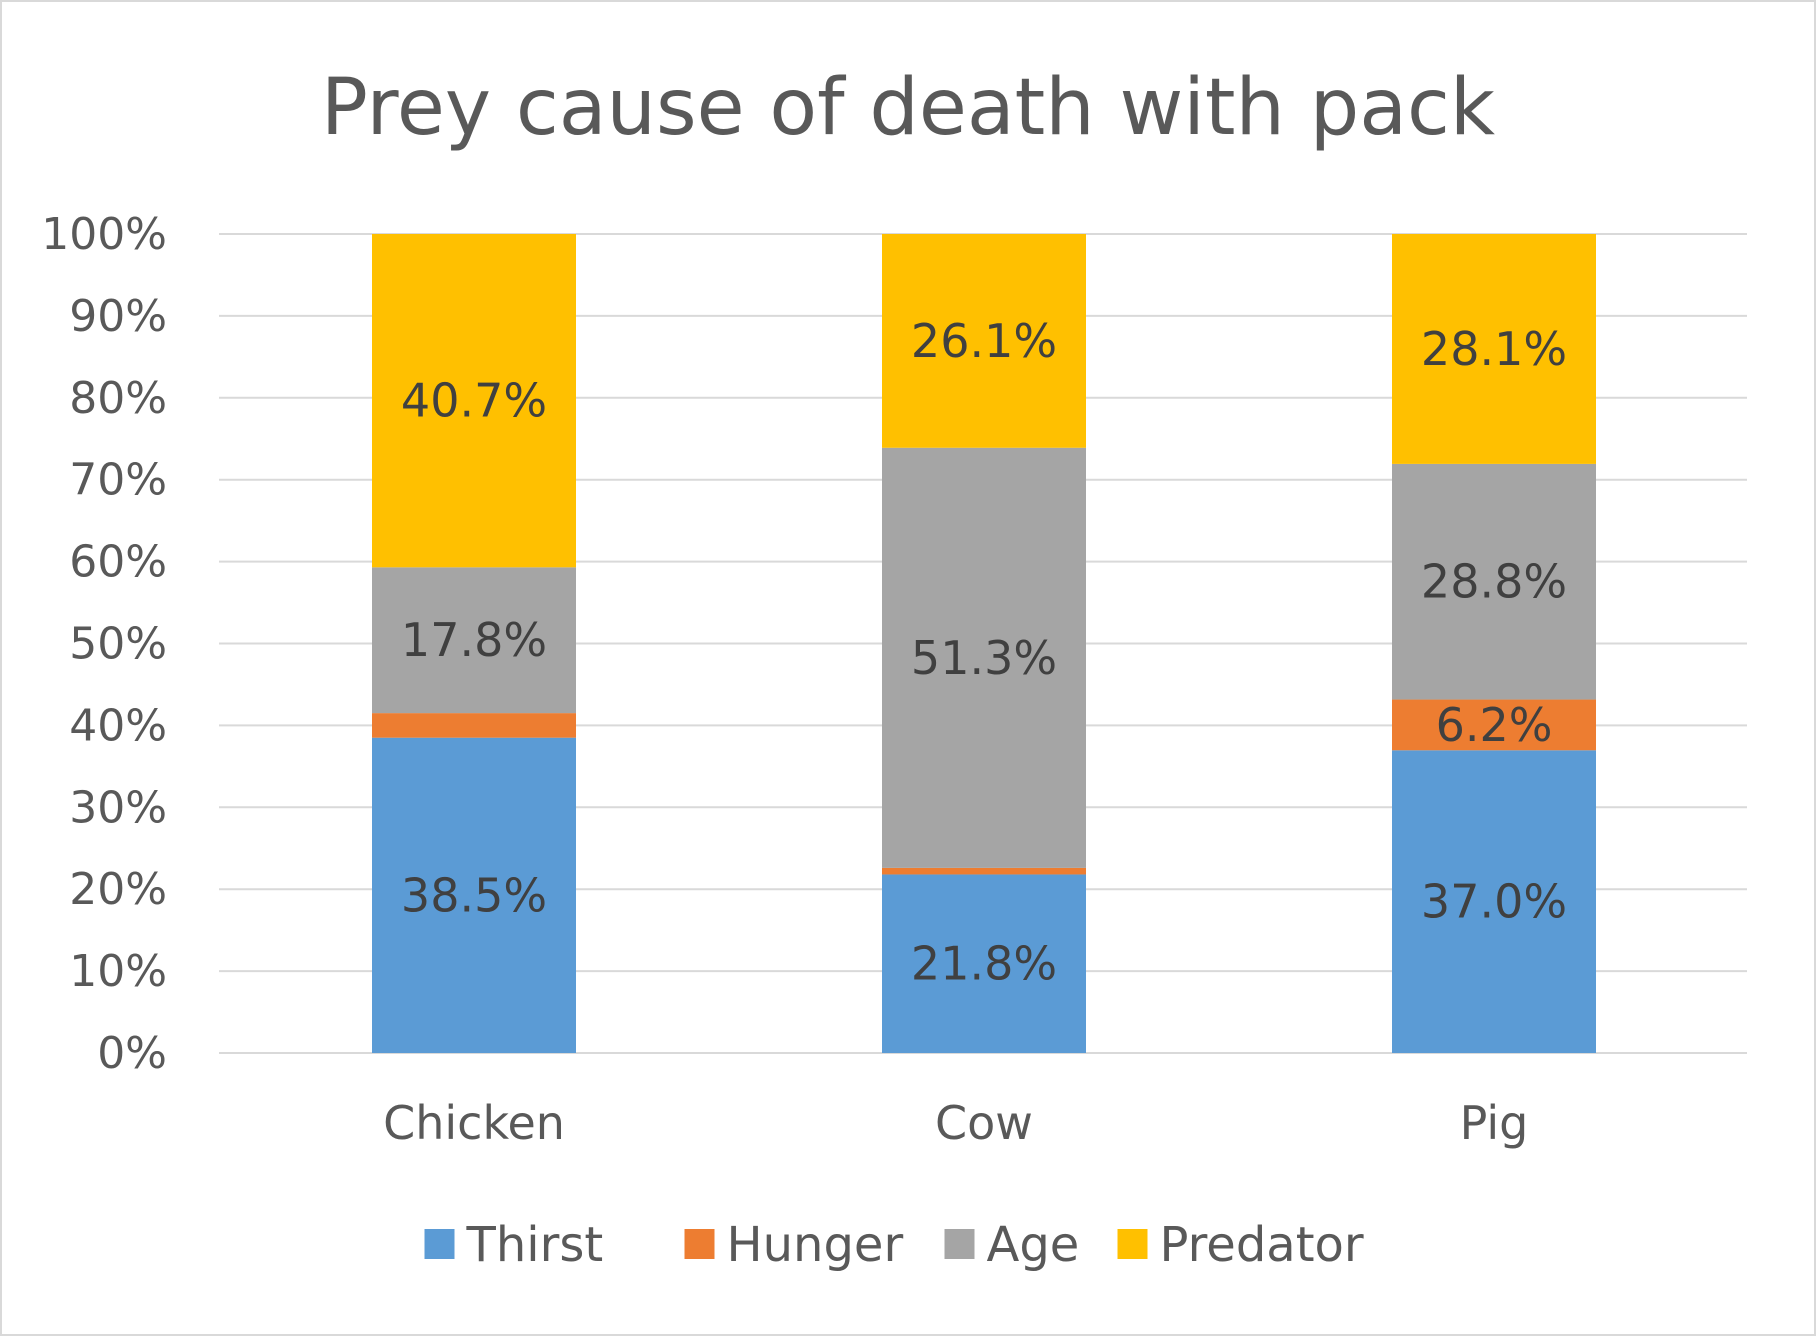 The width and height of the screenshot is (1816, 1336). Describe the element at coordinates (699, 1244) in the screenshot. I see `legend-swatch-hunger` at that location.